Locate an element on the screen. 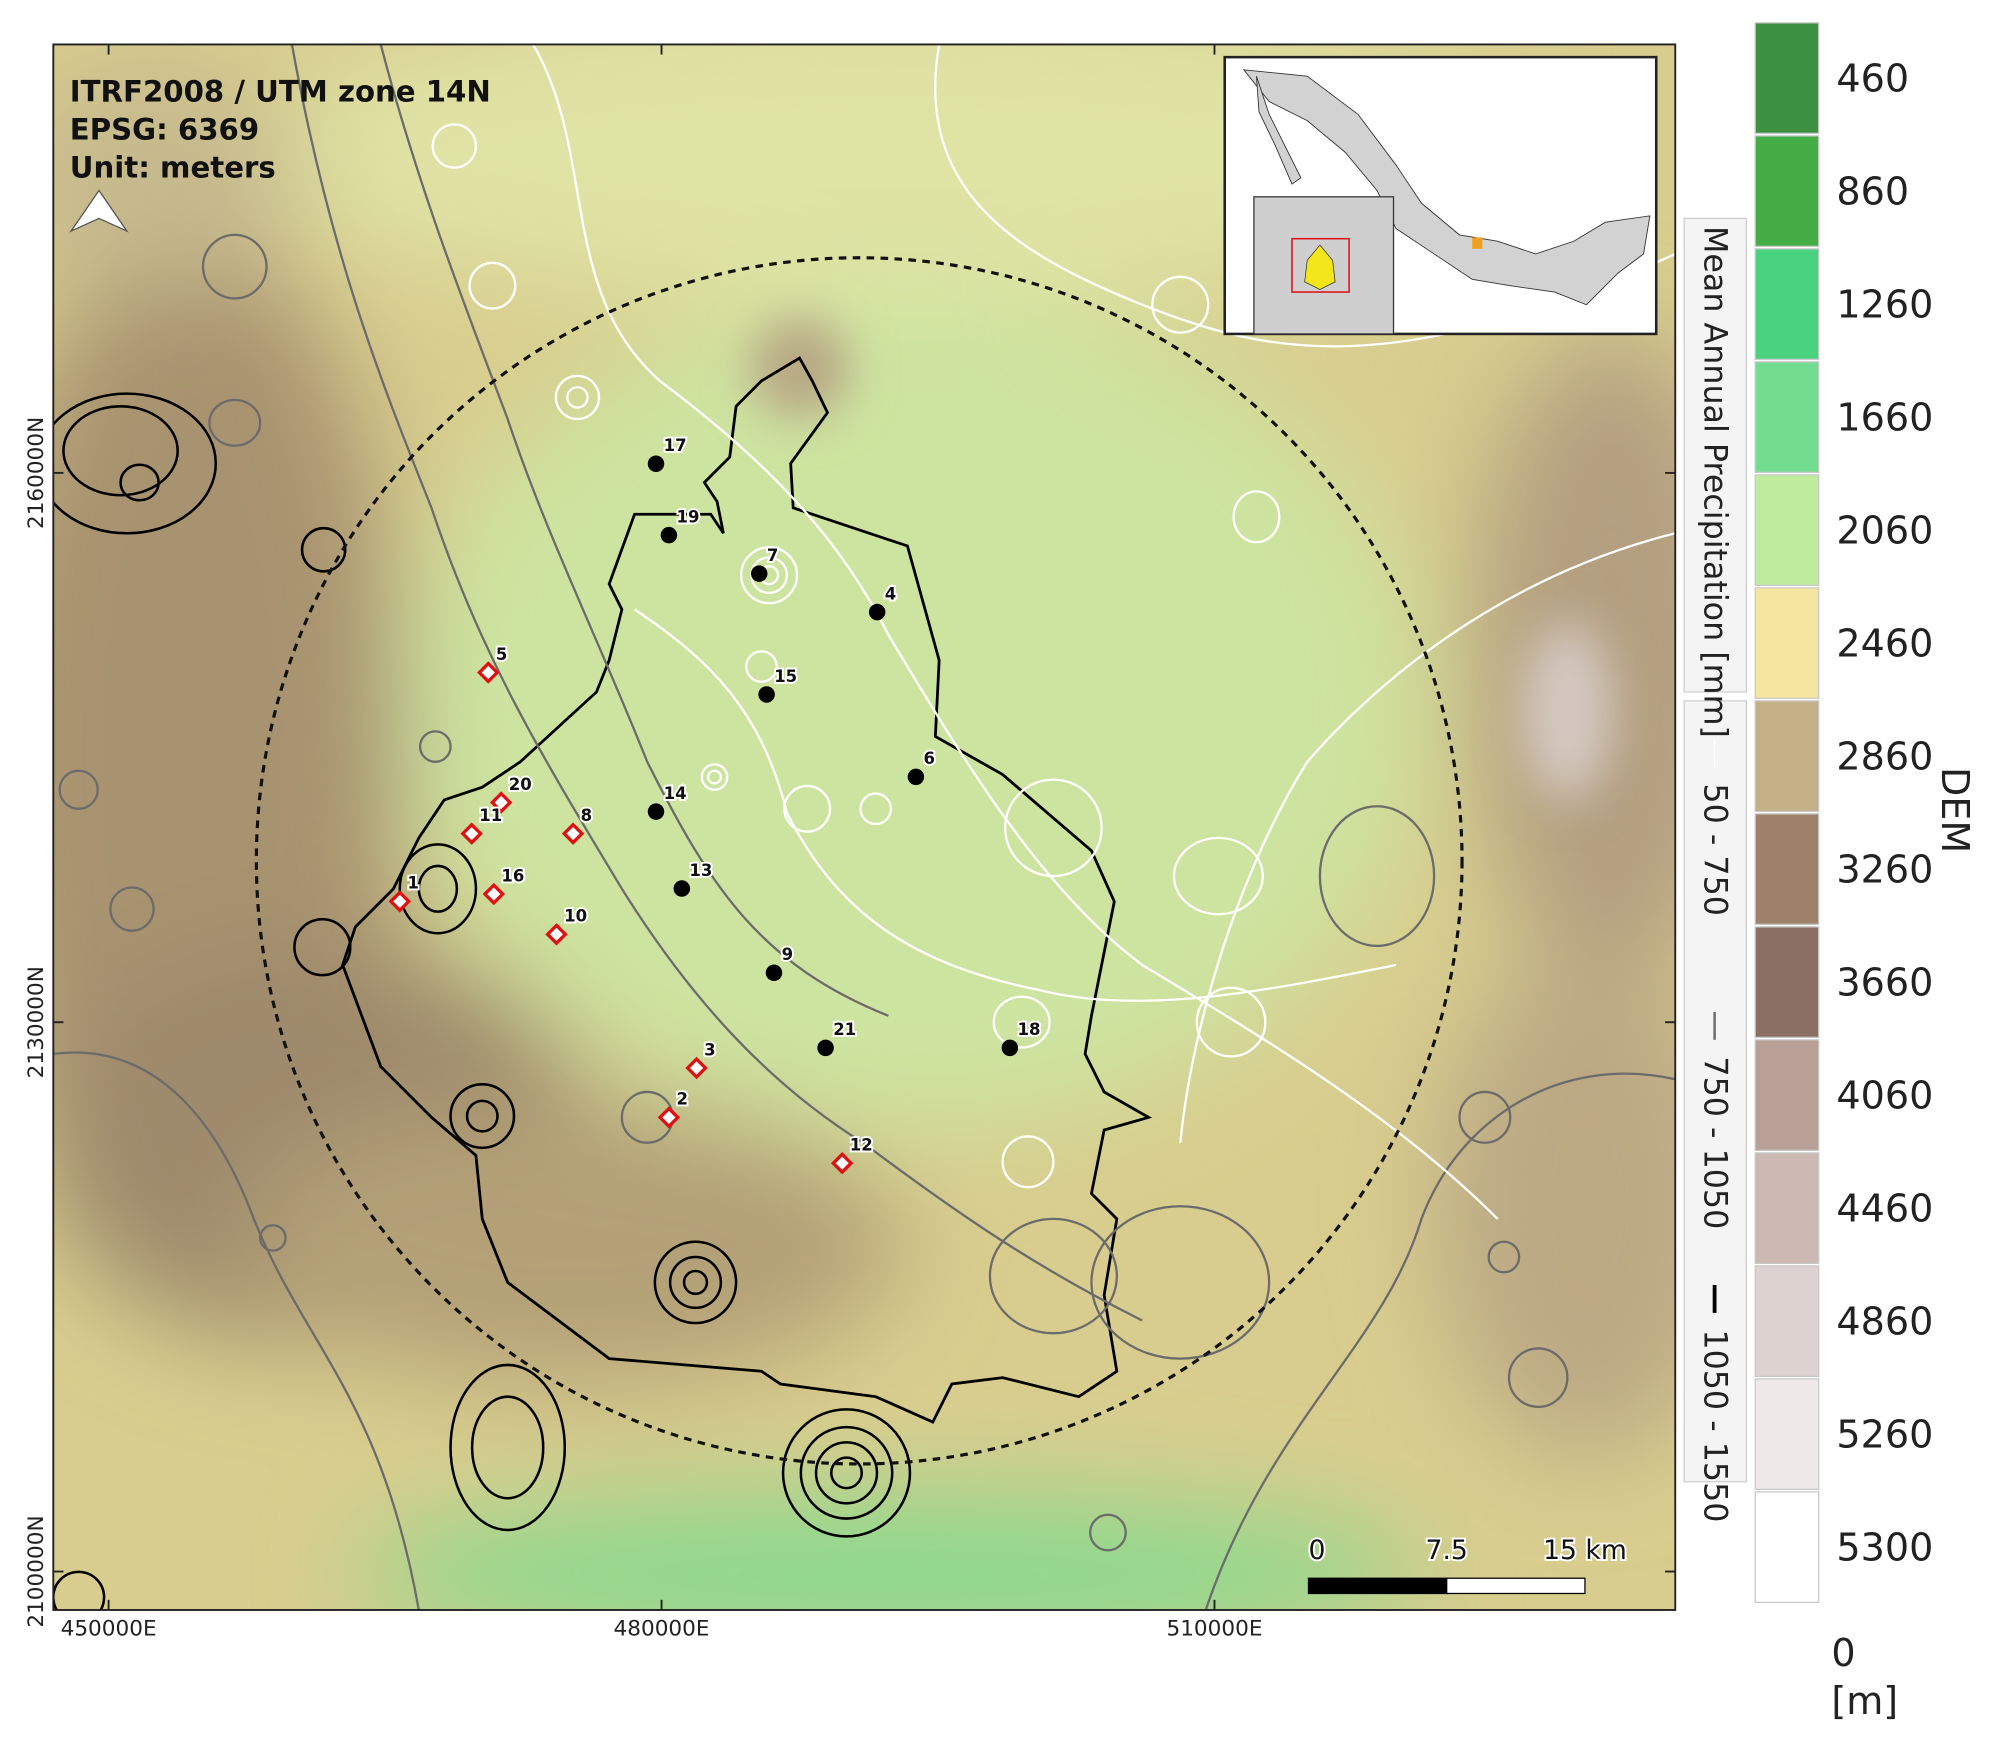  scale-bar: 0 7.5 15 km is located at coordinates (1468, 1564).